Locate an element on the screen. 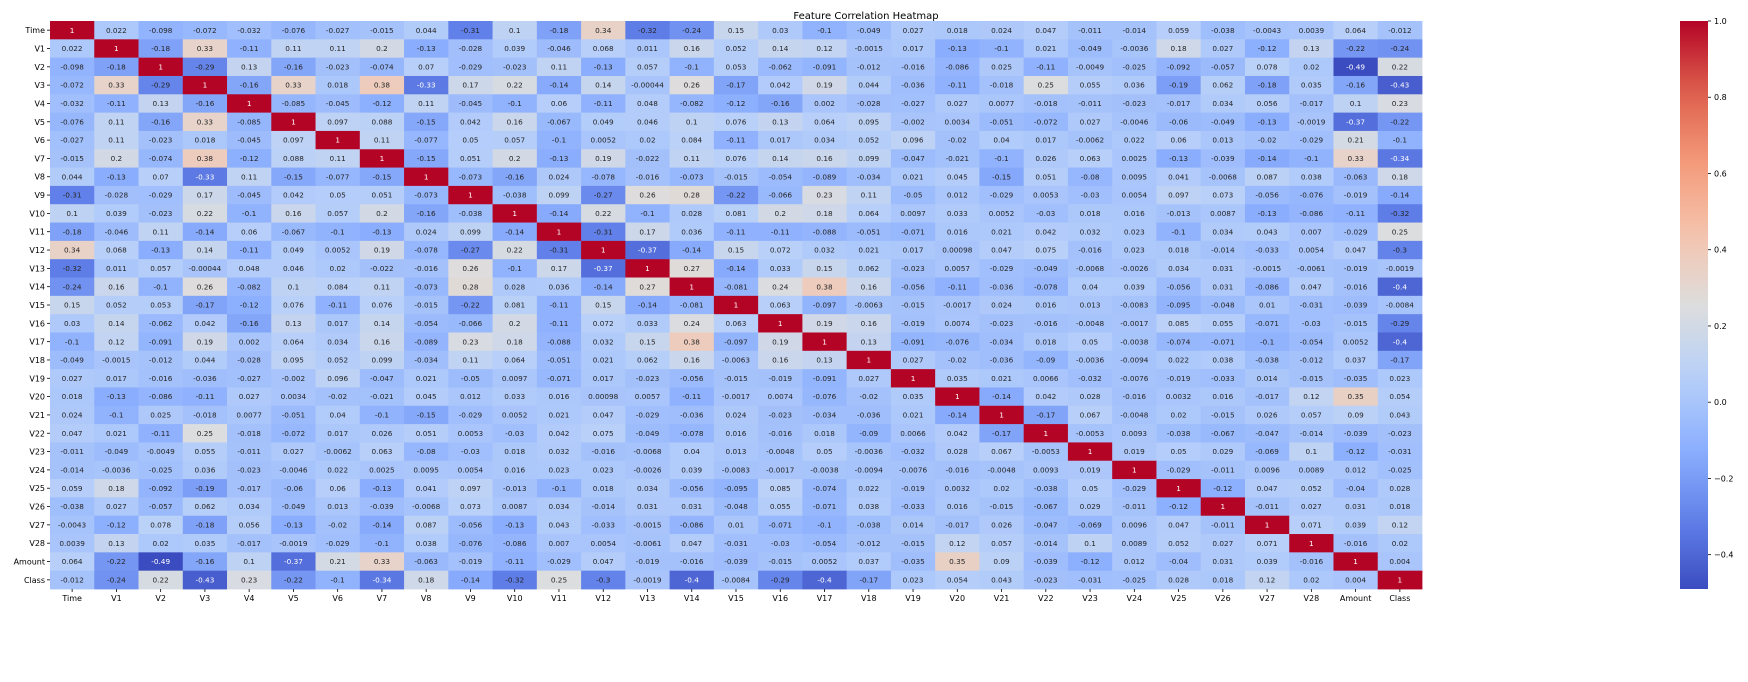 This screenshot has width=1748, height=682. cell-value-label: -0.014 is located at coordinates (1135, 30).